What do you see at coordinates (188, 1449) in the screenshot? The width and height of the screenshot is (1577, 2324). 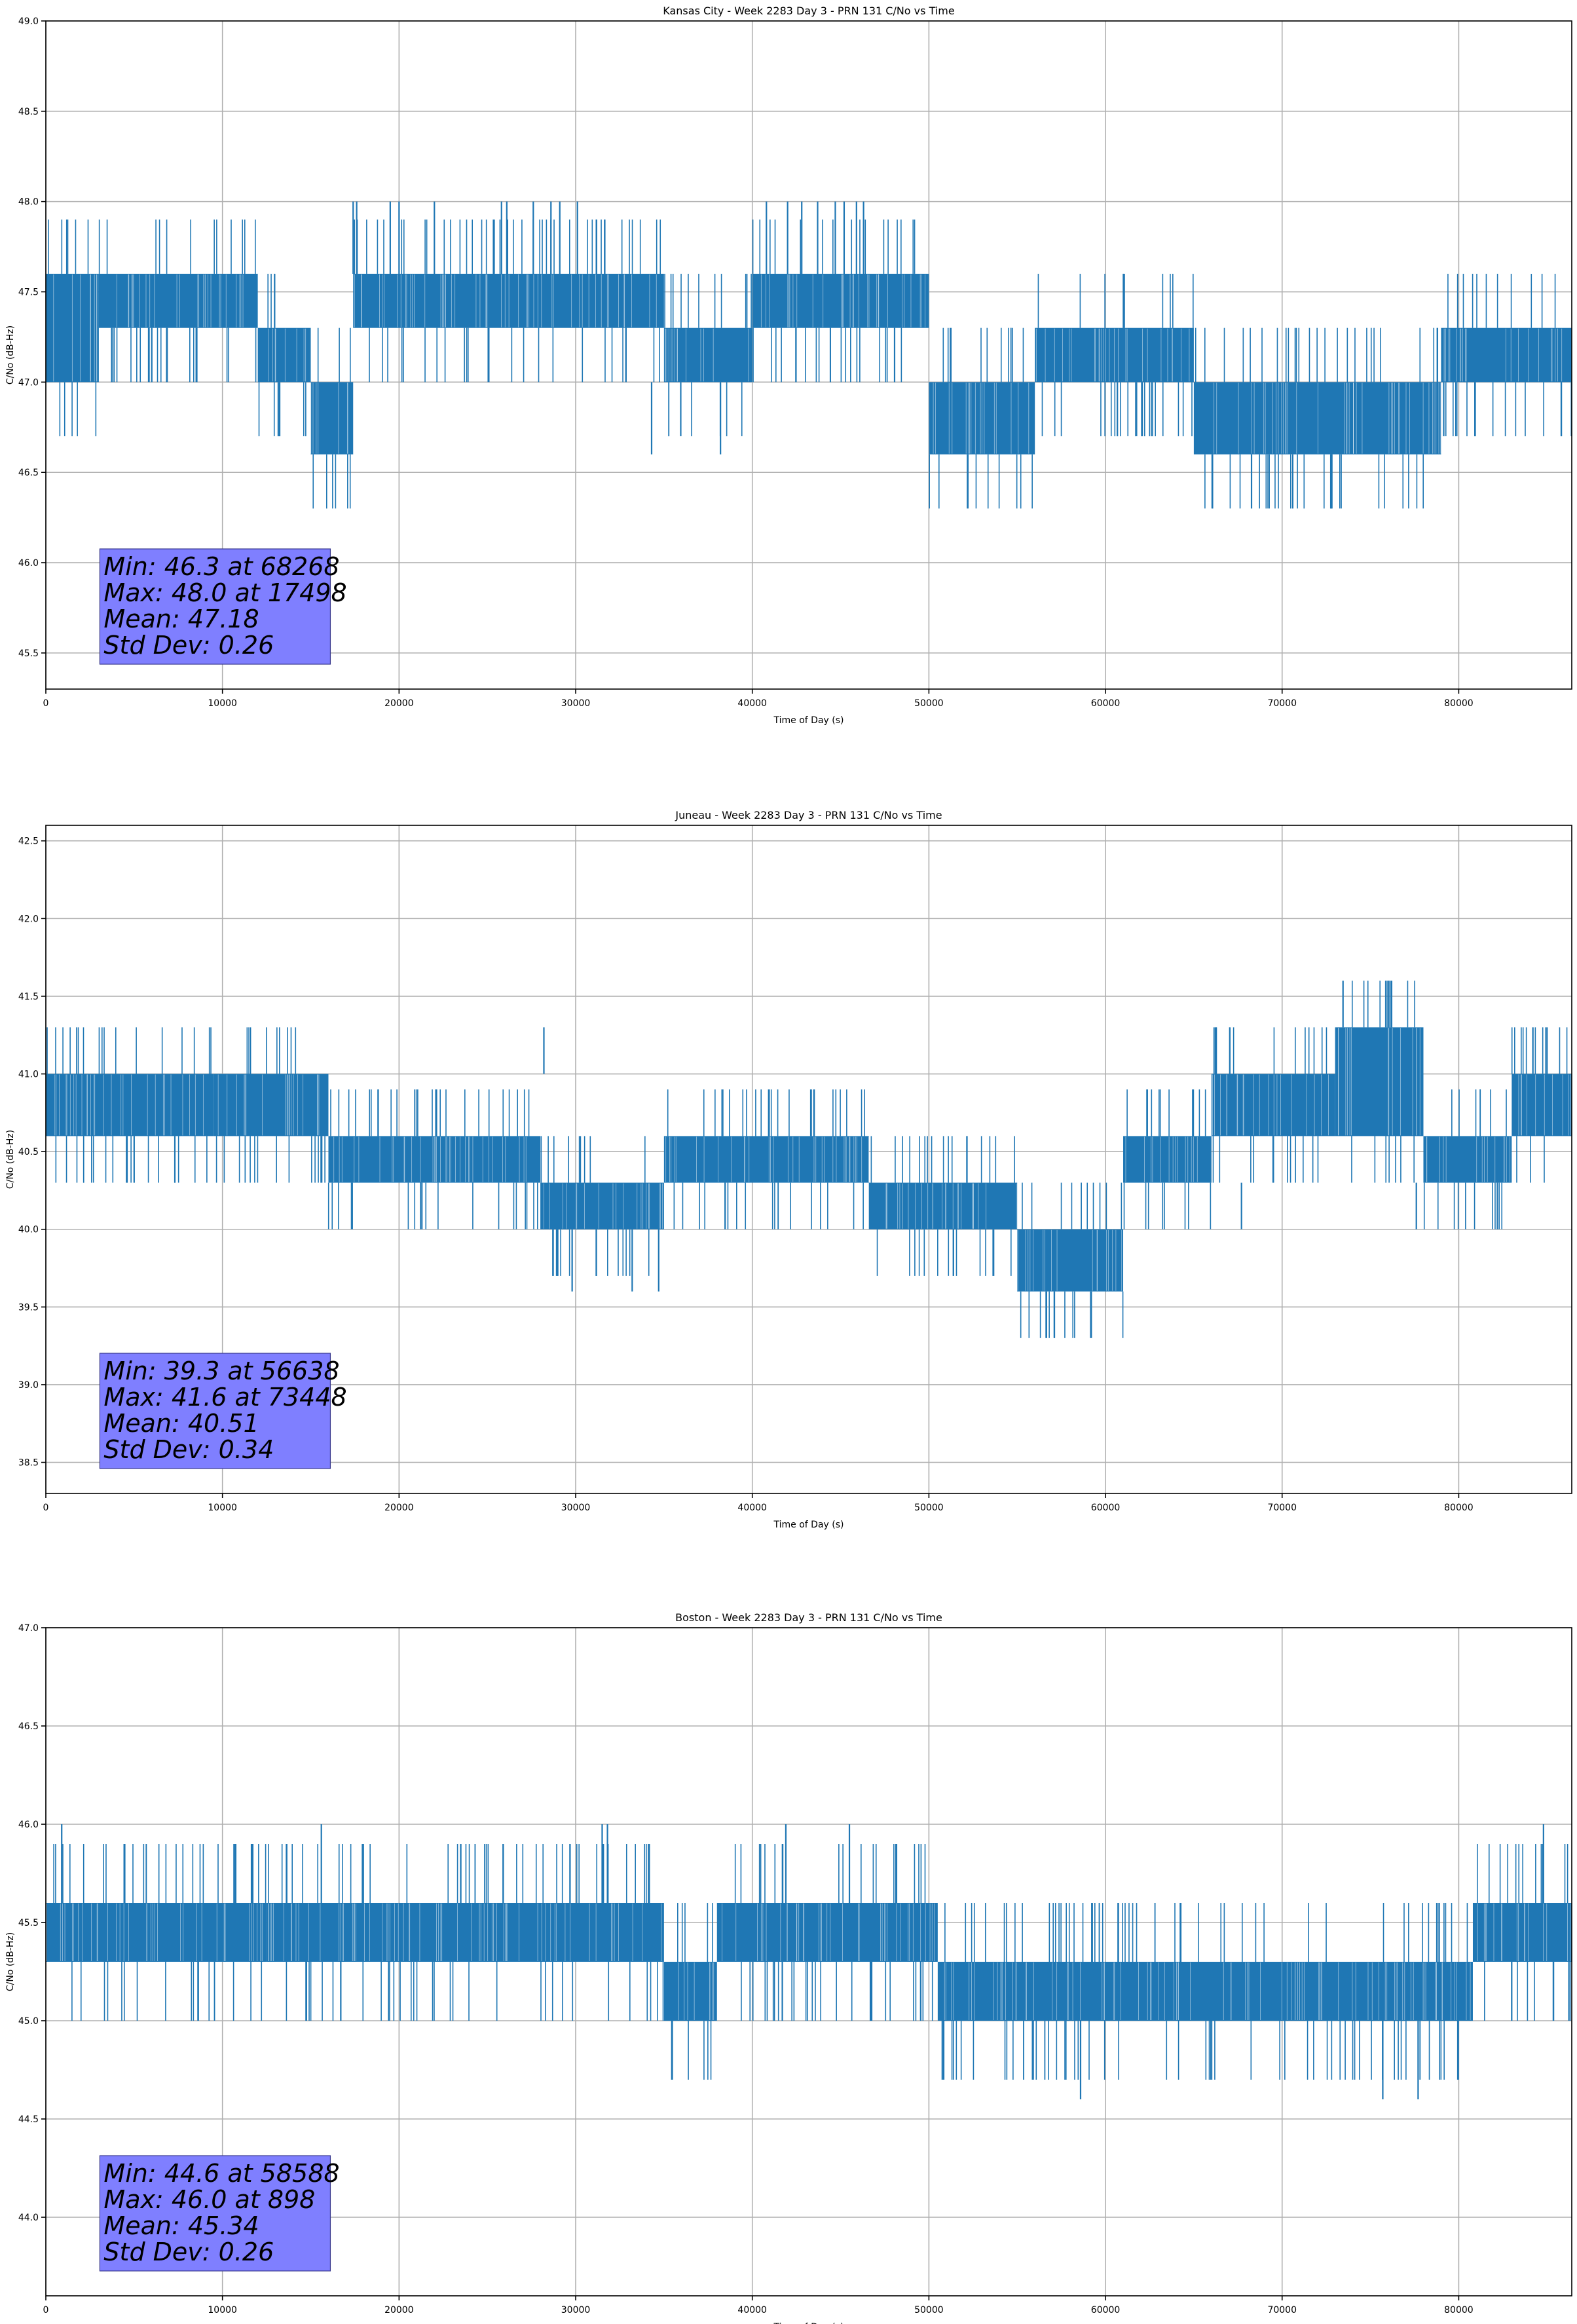 I see `stats-line: Std Dev: 0.34` at bounding box center [188, 1449].